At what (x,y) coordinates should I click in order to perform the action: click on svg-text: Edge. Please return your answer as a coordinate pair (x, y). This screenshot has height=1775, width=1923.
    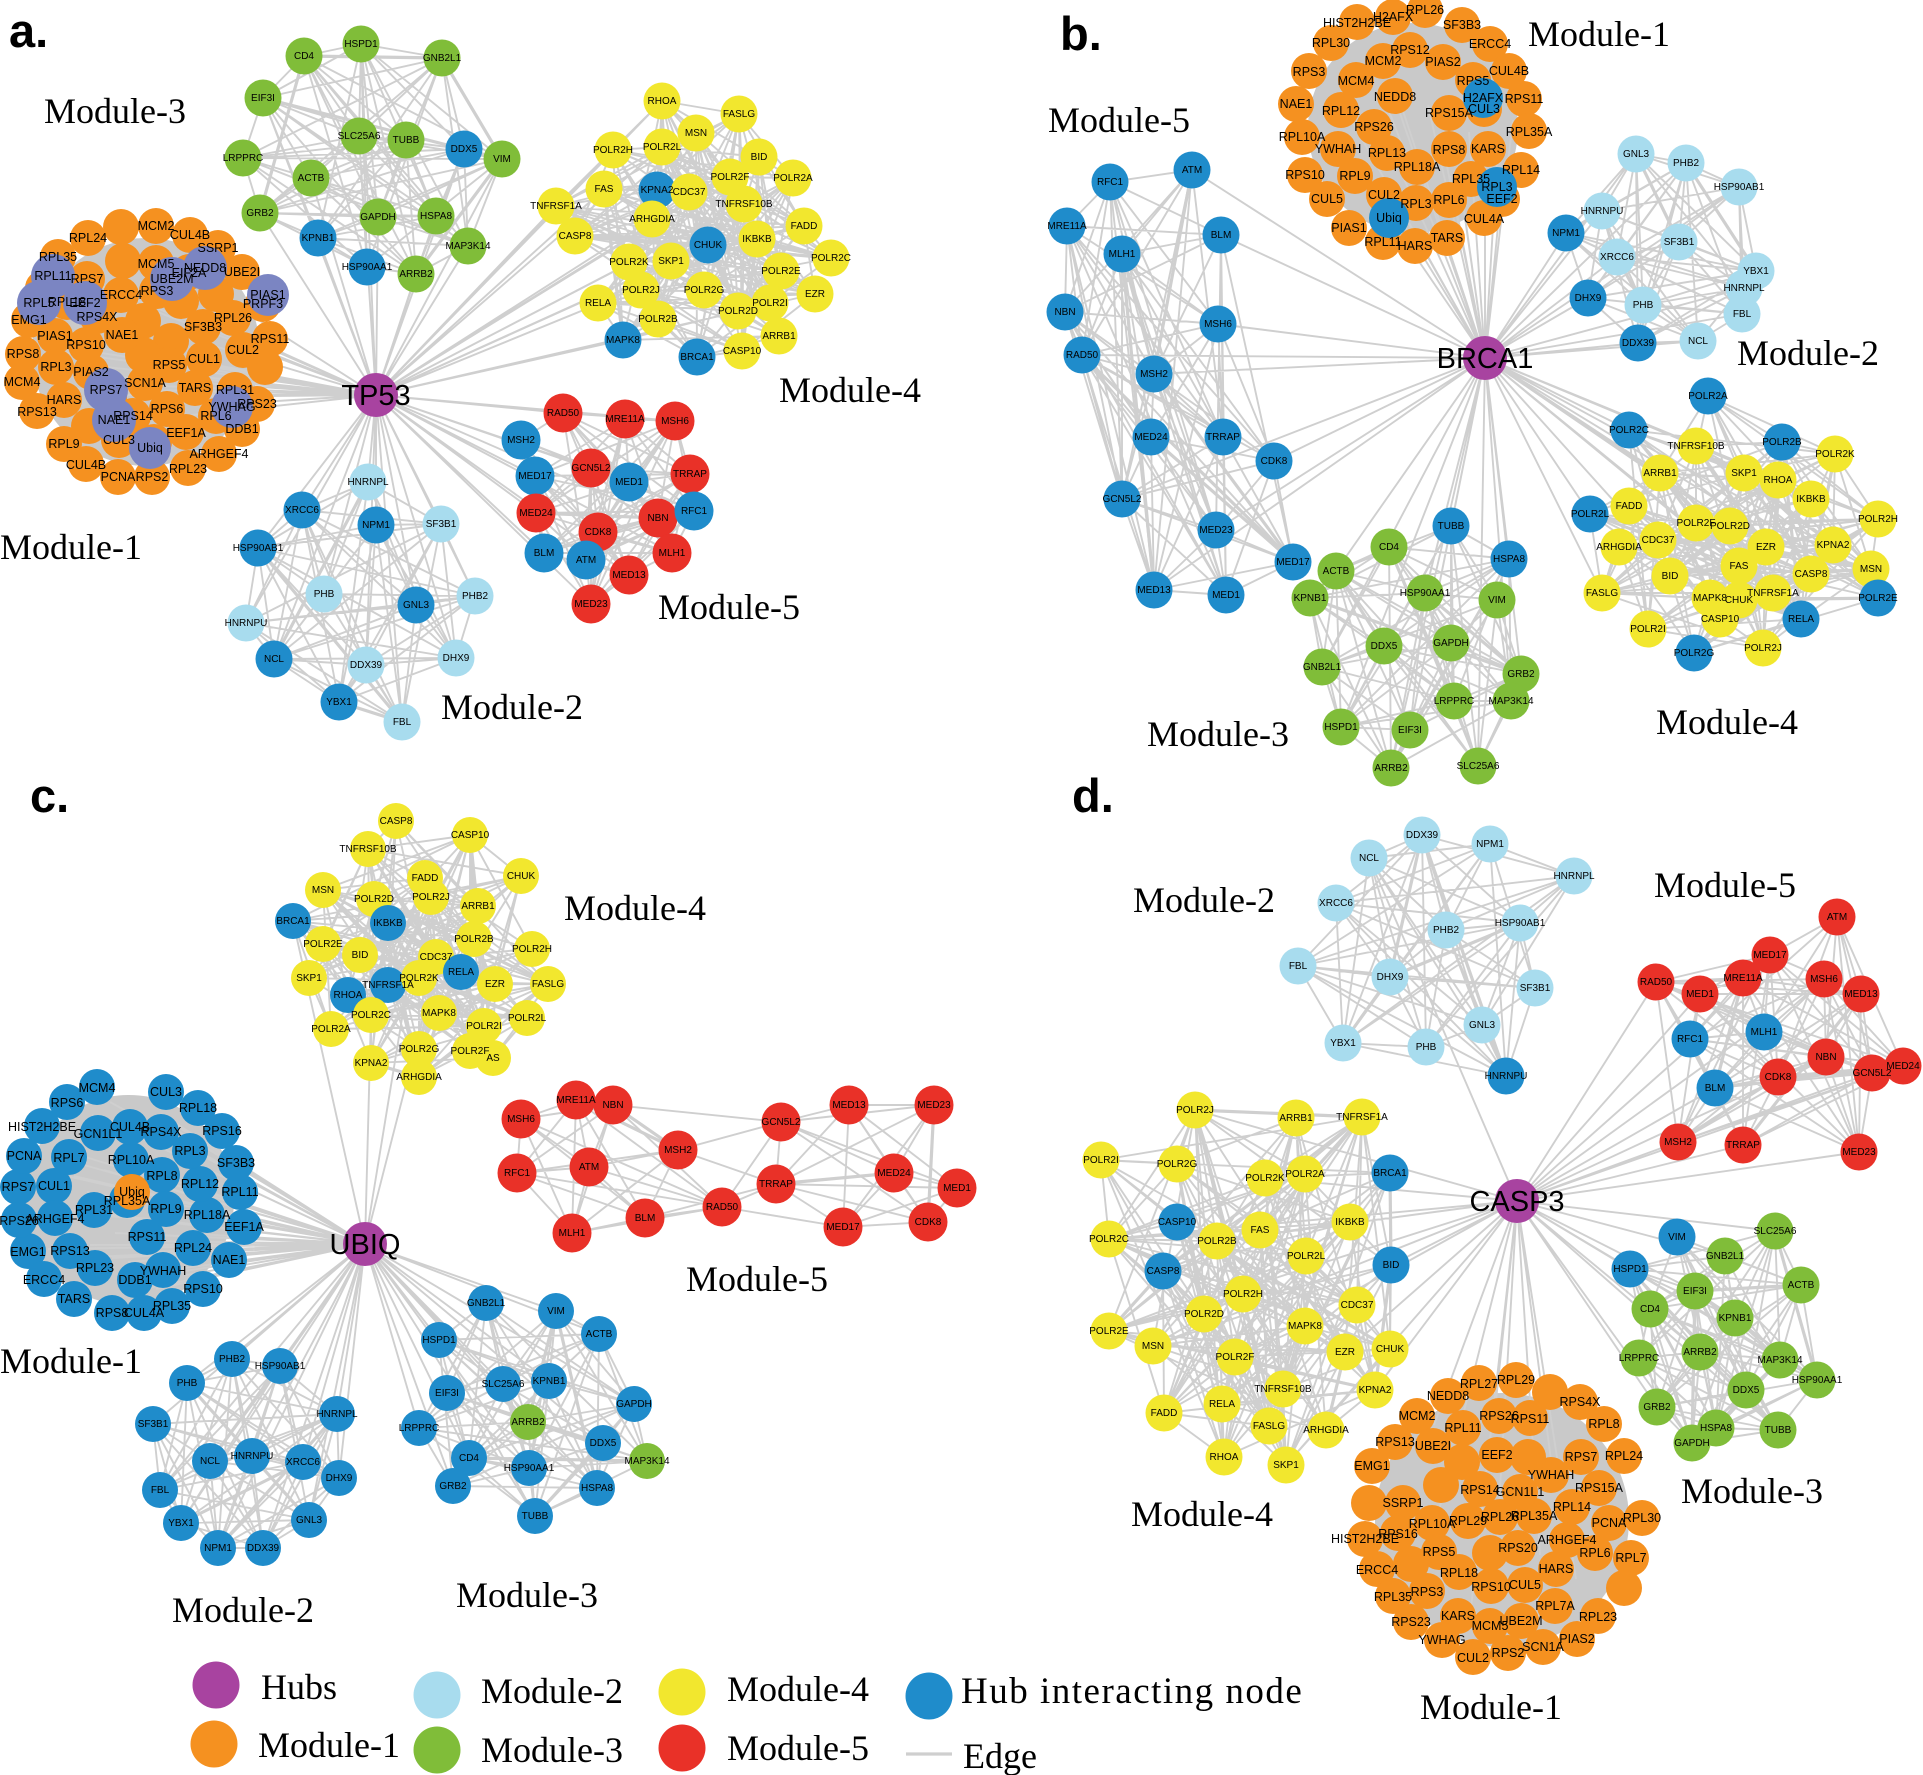
    Looking at the image, I should click on (1000, 1755).